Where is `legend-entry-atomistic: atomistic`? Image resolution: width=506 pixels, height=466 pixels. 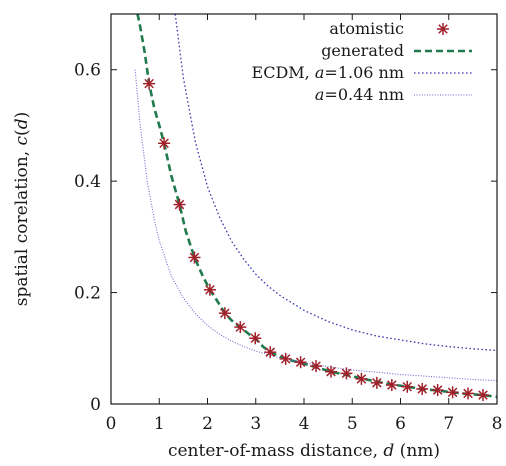
legend-entry-atomistic: atomistic is located at coordinates (389, 28).